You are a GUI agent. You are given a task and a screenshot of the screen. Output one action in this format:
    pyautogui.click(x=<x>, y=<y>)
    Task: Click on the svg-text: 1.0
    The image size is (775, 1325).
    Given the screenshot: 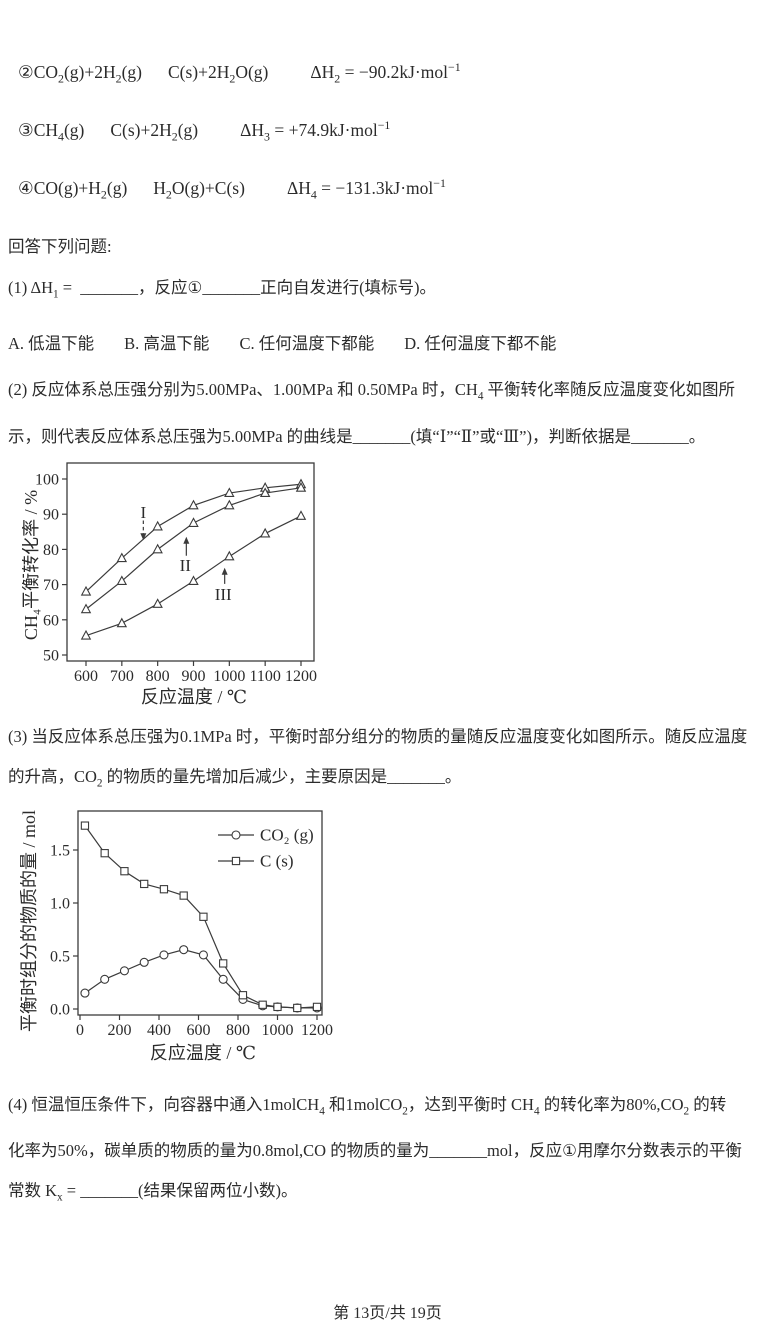 What is the action you would take?
    pyautogui.click(x=60, y=903)
    